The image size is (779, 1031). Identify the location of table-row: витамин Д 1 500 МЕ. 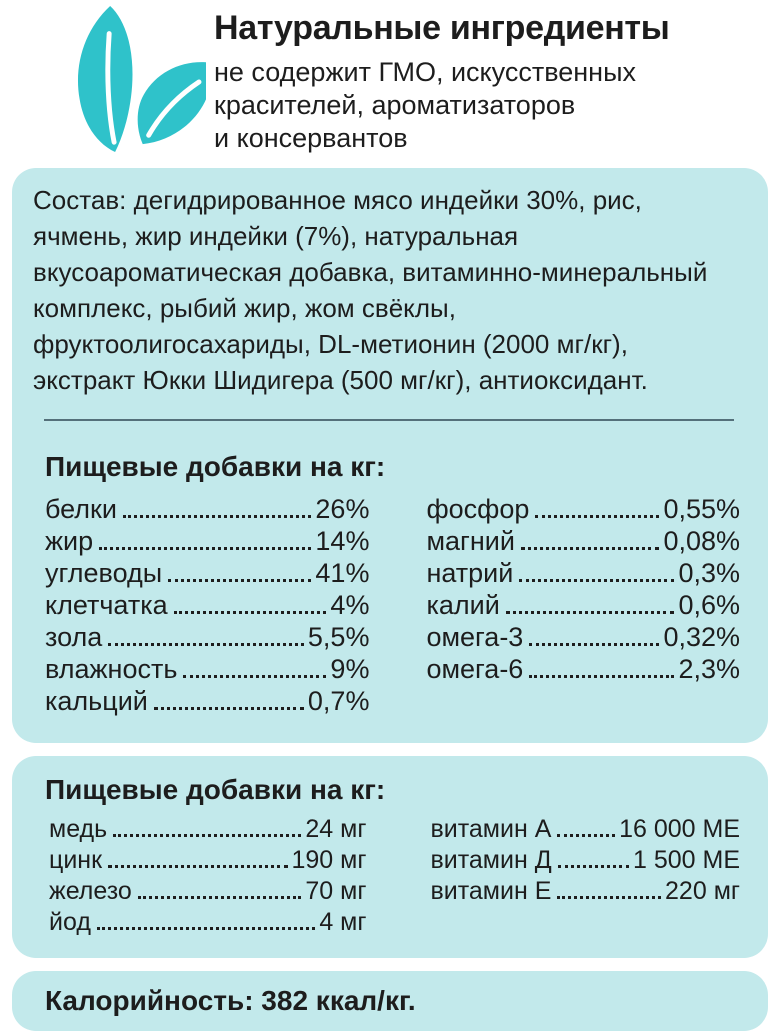
(585, 860).